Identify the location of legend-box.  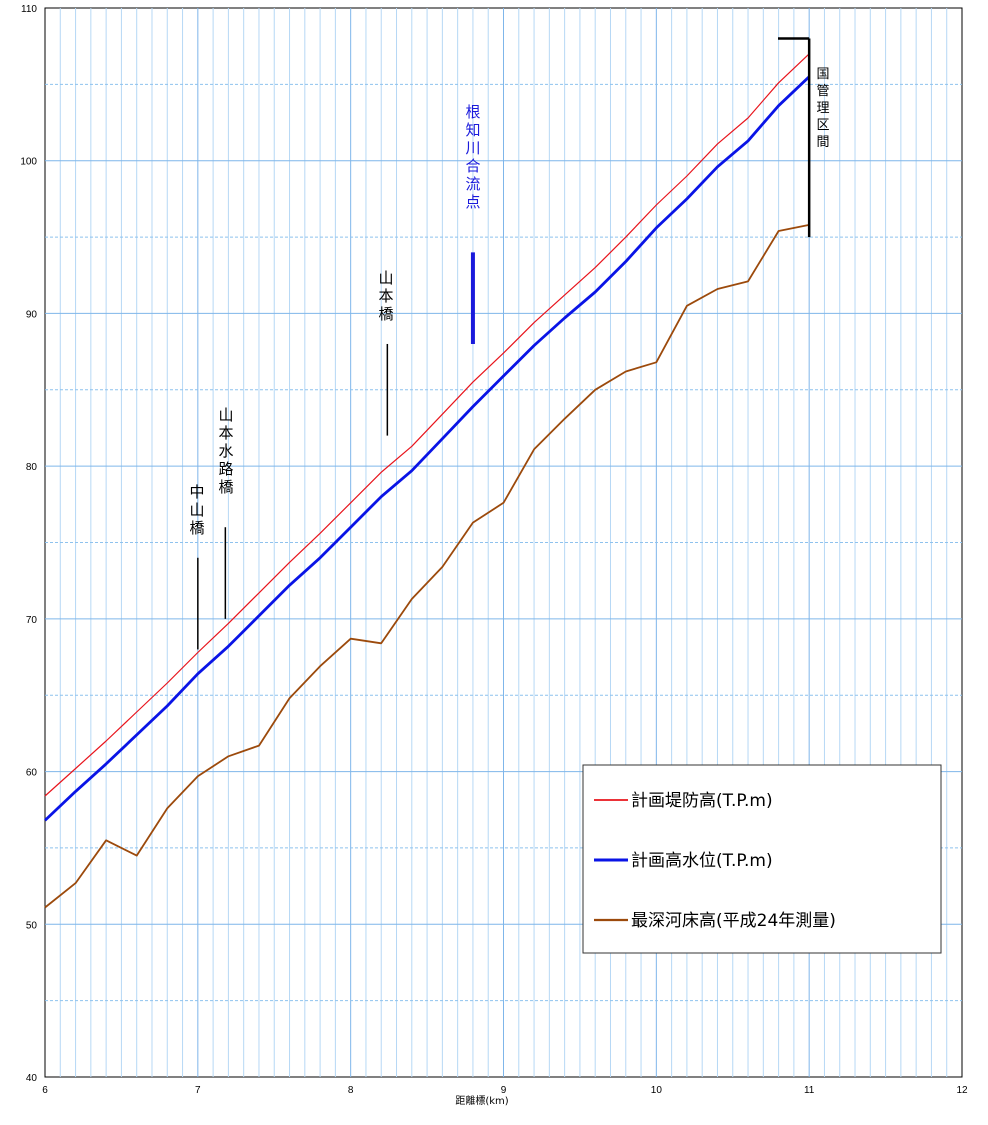
(762, 859).